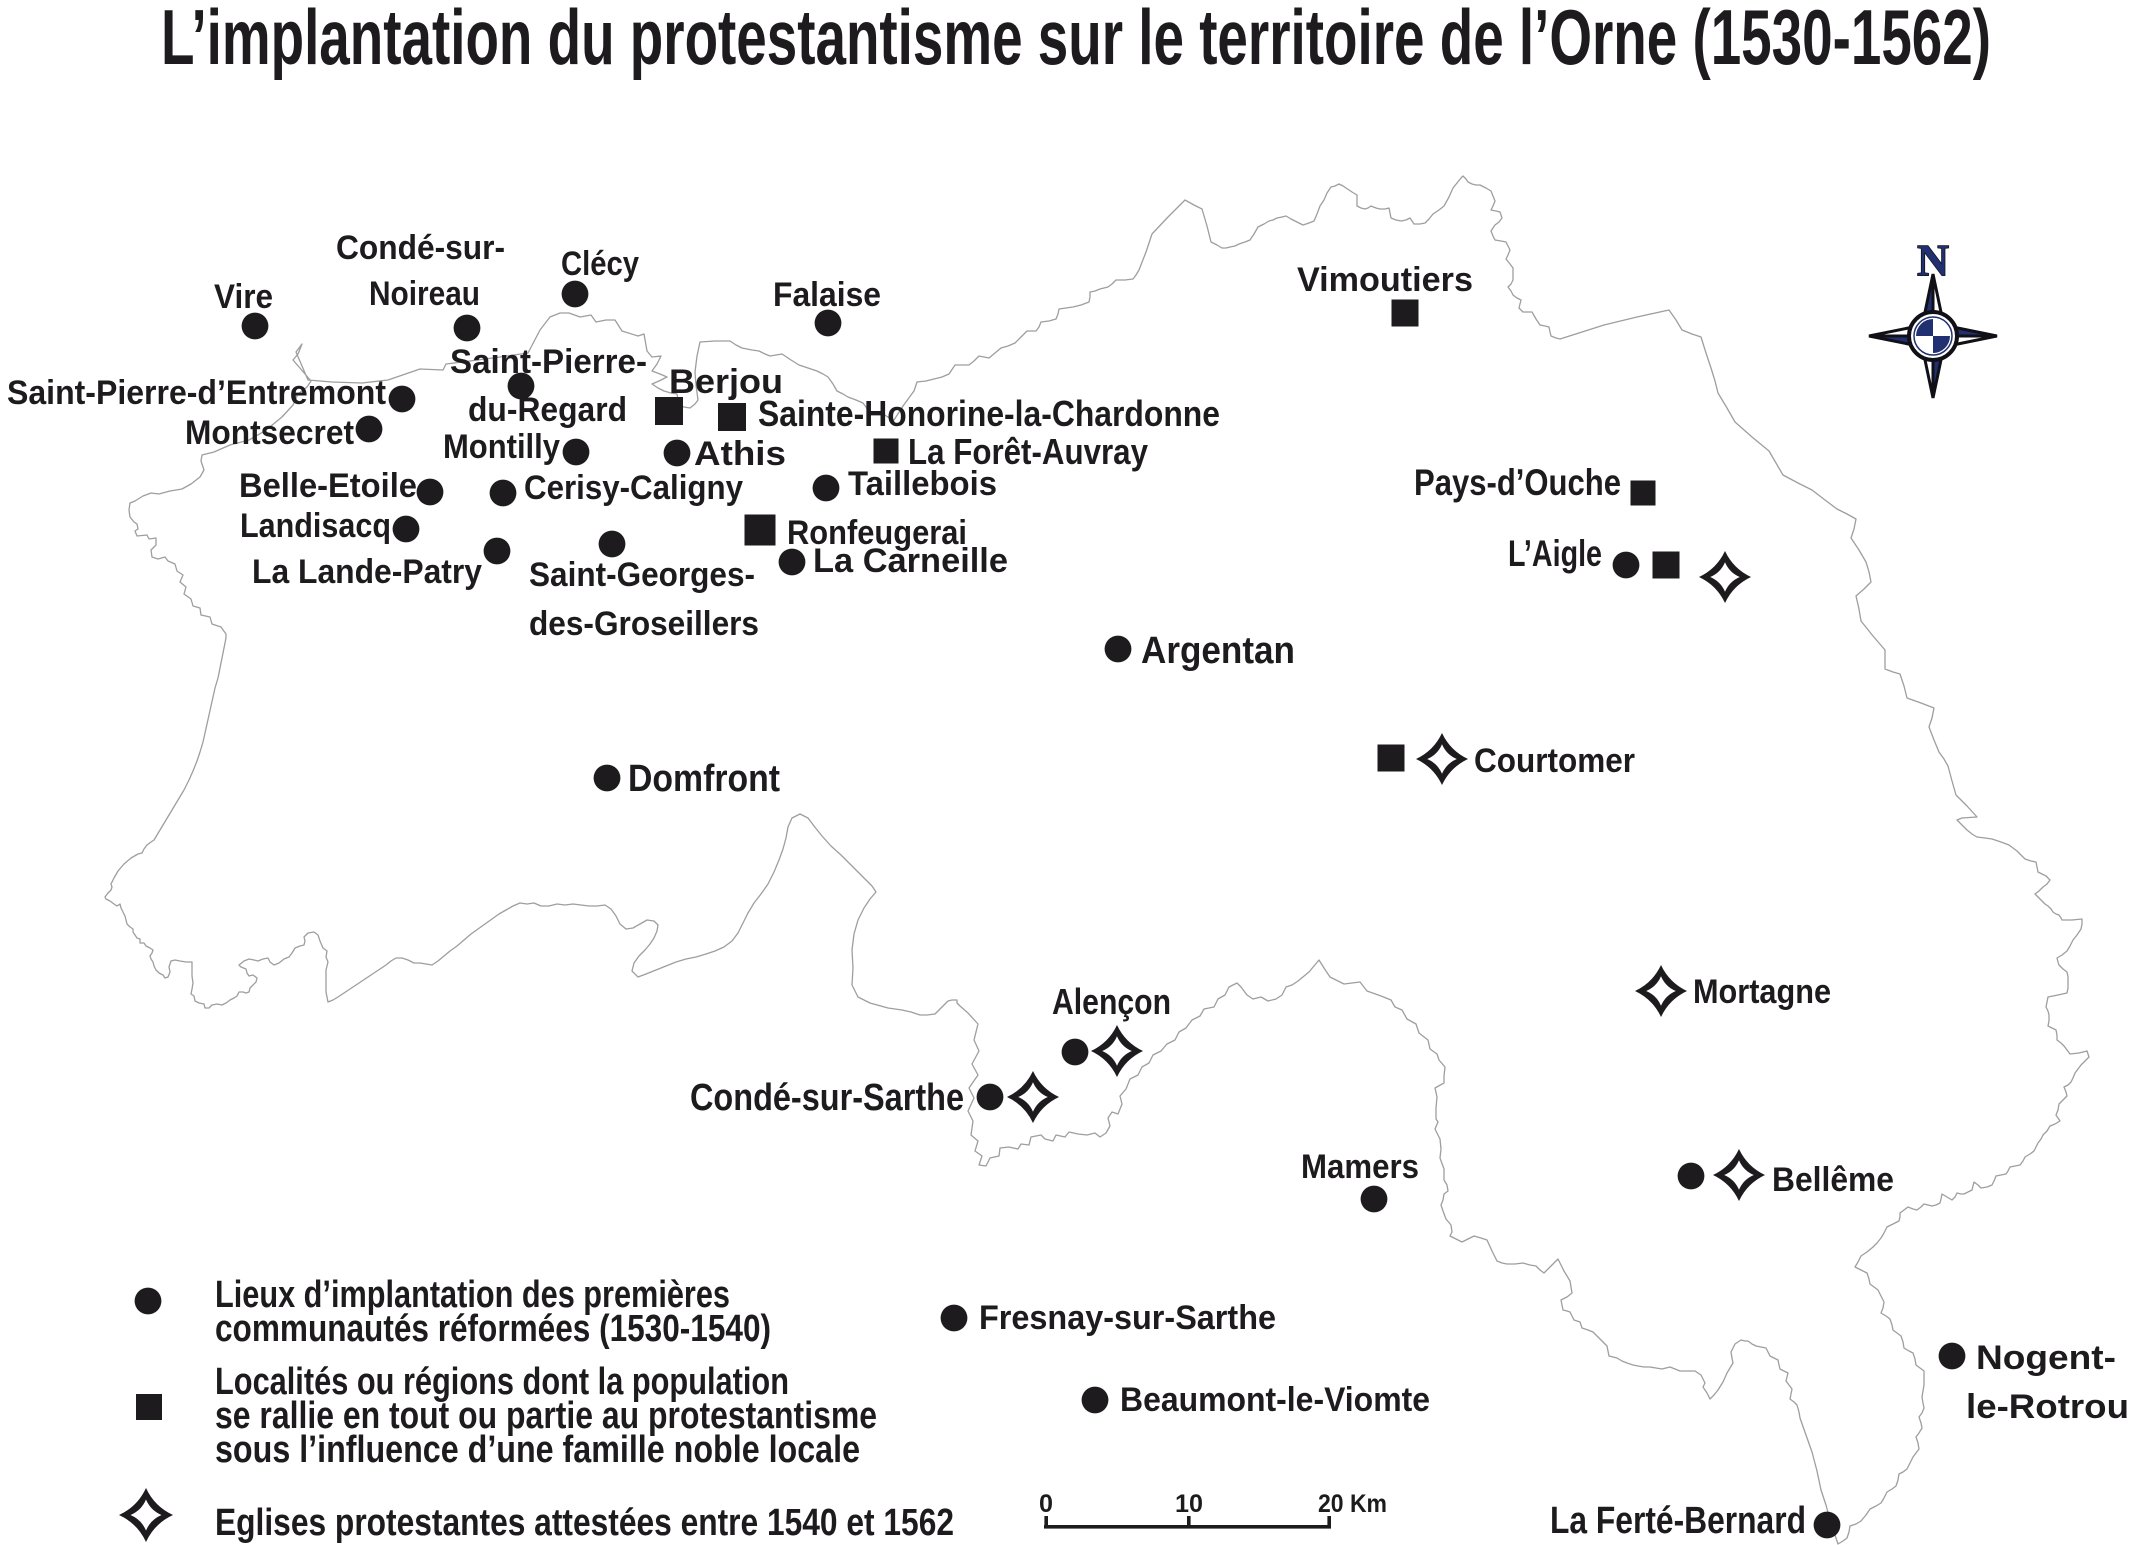  What do you see at coordinates (1275, 1400) in the screenshot?
I see `svg-text: Beaumont-le-Viomte` at bounding box center [1275, 1400].